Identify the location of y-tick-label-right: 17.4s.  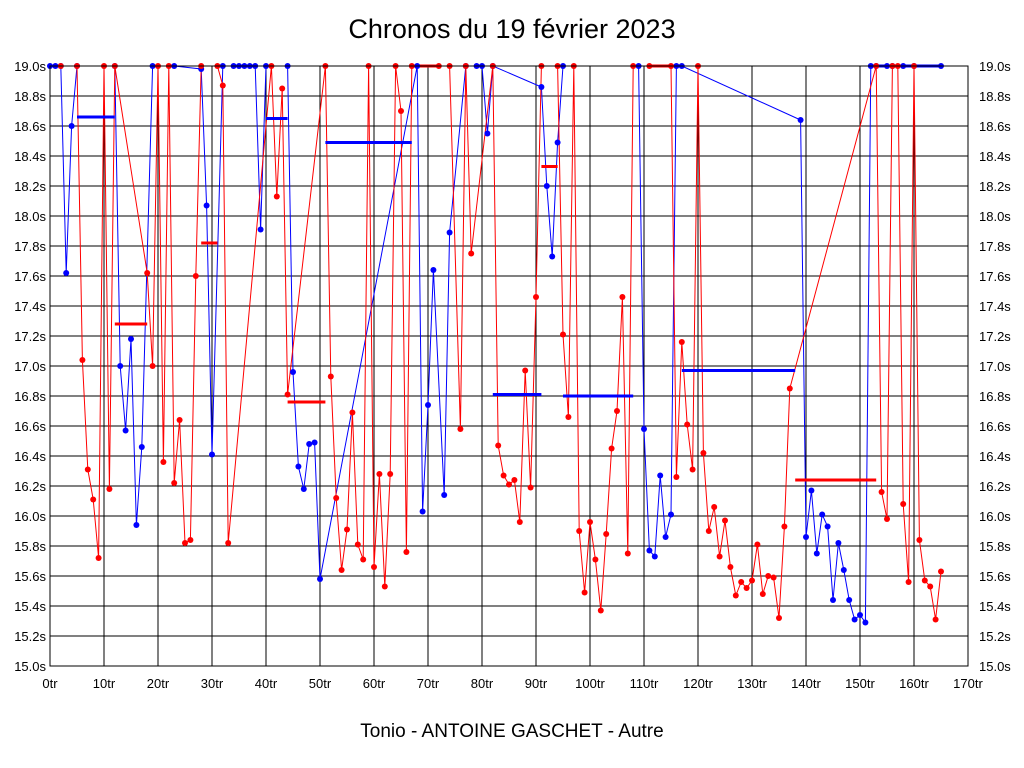
(995, 306).